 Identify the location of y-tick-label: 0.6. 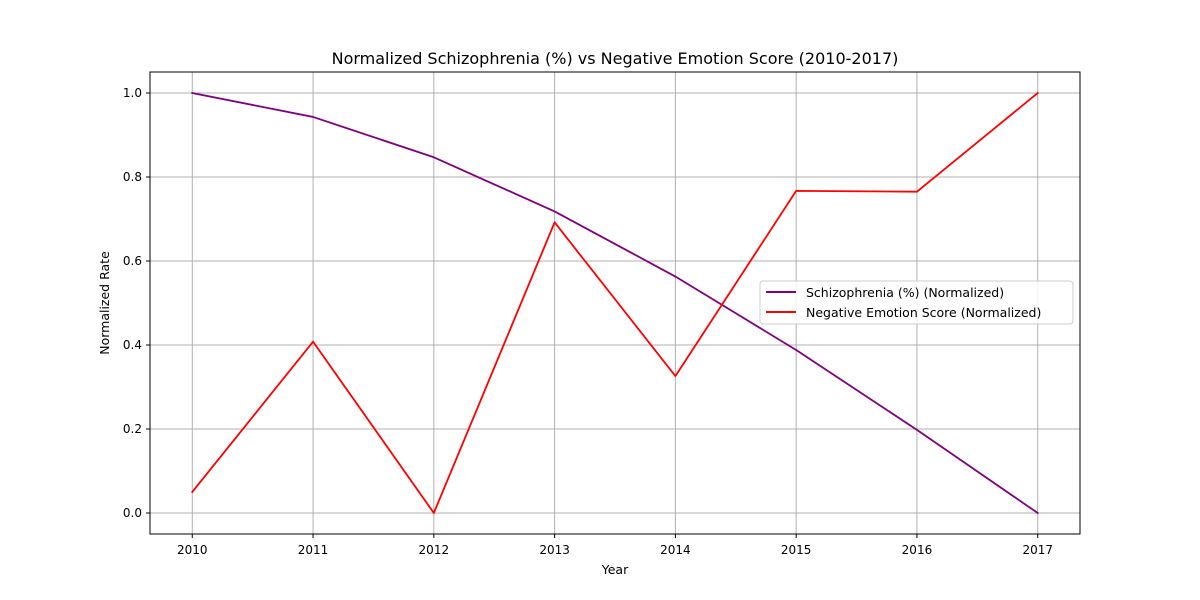
(132, 261).